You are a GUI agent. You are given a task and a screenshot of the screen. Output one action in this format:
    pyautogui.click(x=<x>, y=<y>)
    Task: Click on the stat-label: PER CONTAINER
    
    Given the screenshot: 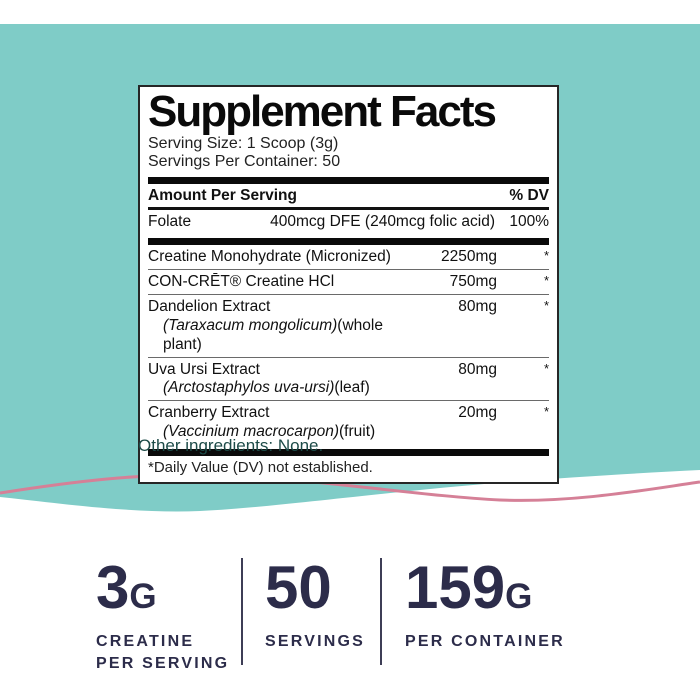 What is the action you would take?
    pyautogui.click(x=485, y=642)
    